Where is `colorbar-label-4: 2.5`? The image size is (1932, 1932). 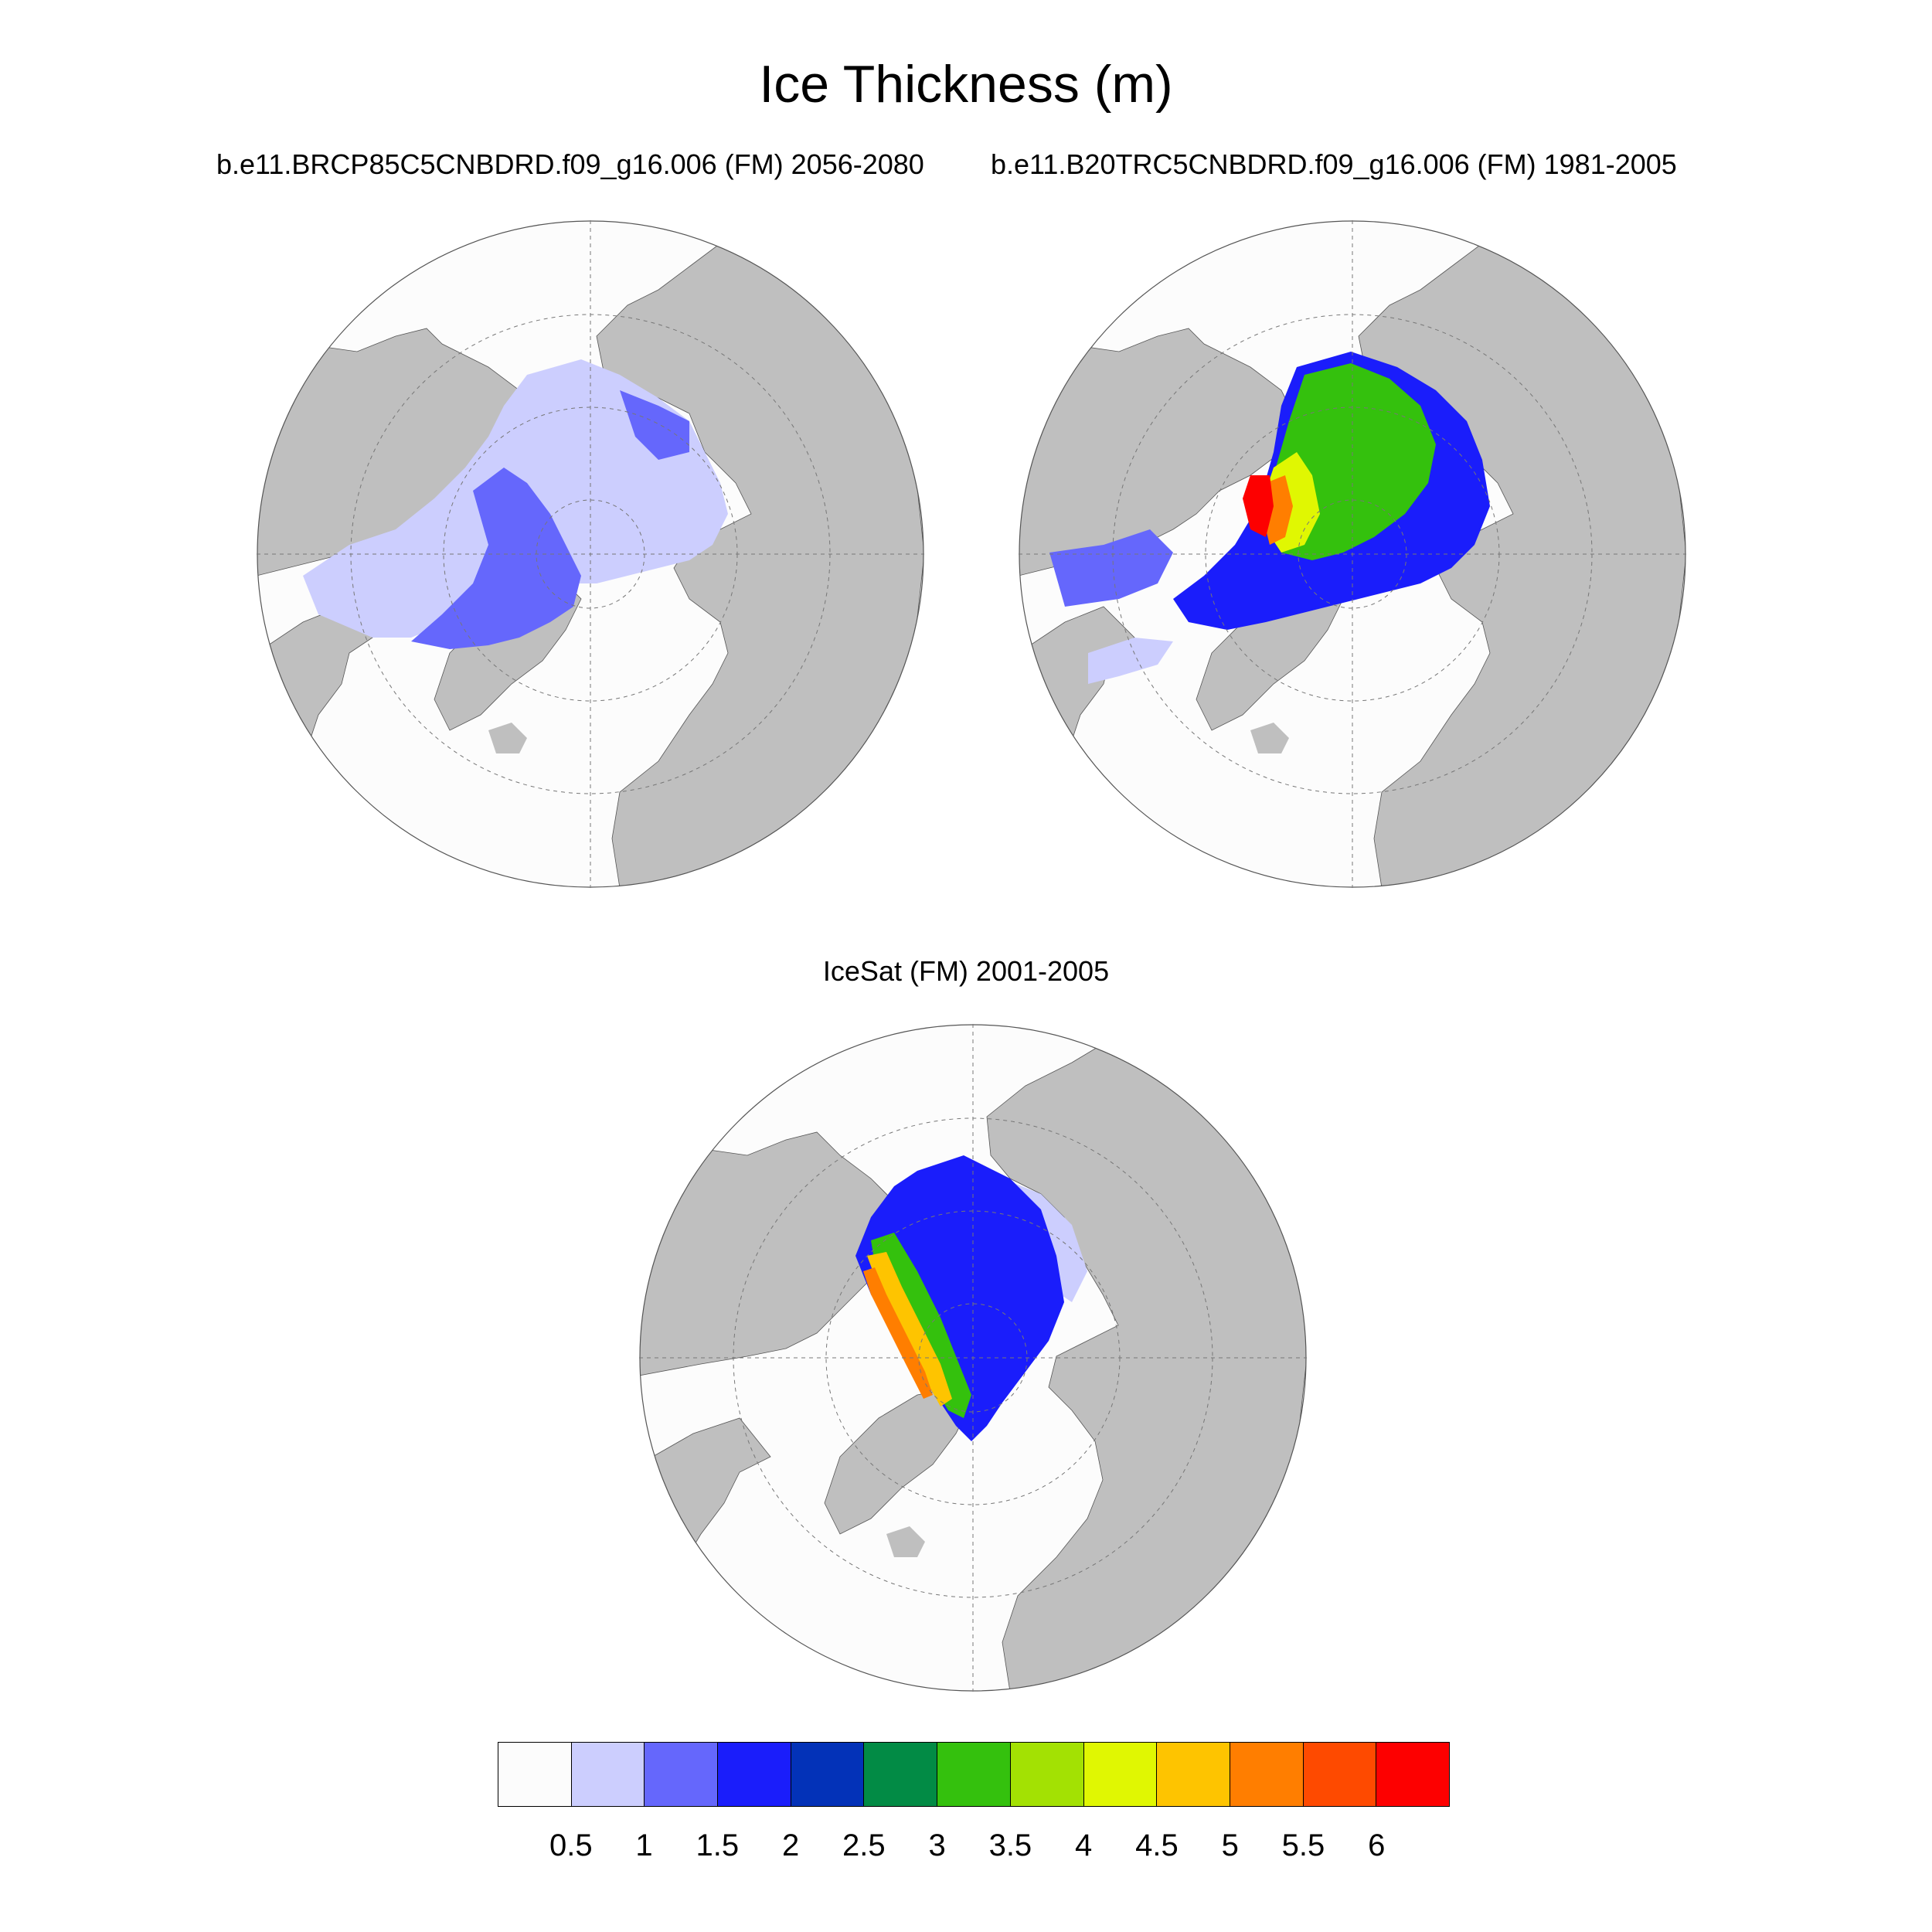
colorbar-label-4: 2.5 is located at coordinates (864, 1845).